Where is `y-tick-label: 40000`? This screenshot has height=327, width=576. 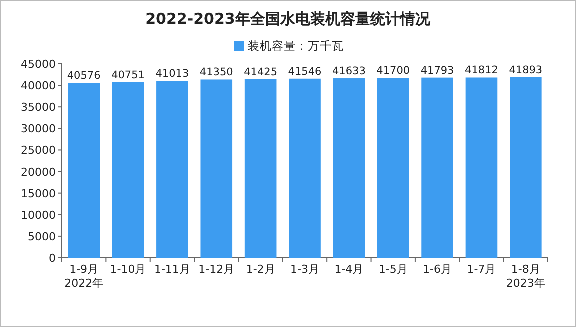 y-tick-label: 40000 is located at coordinates (38, 86).